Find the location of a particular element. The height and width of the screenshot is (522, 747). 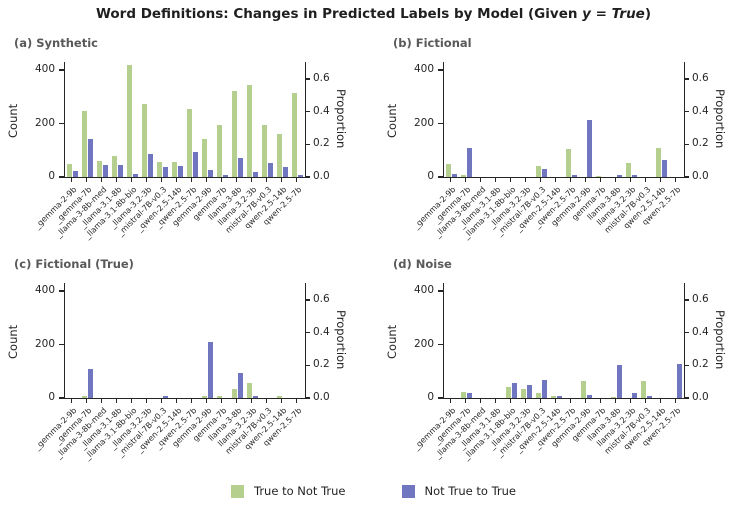

legend-item-not-true-to-true: Not True to True is located at coordinates (459, 491).